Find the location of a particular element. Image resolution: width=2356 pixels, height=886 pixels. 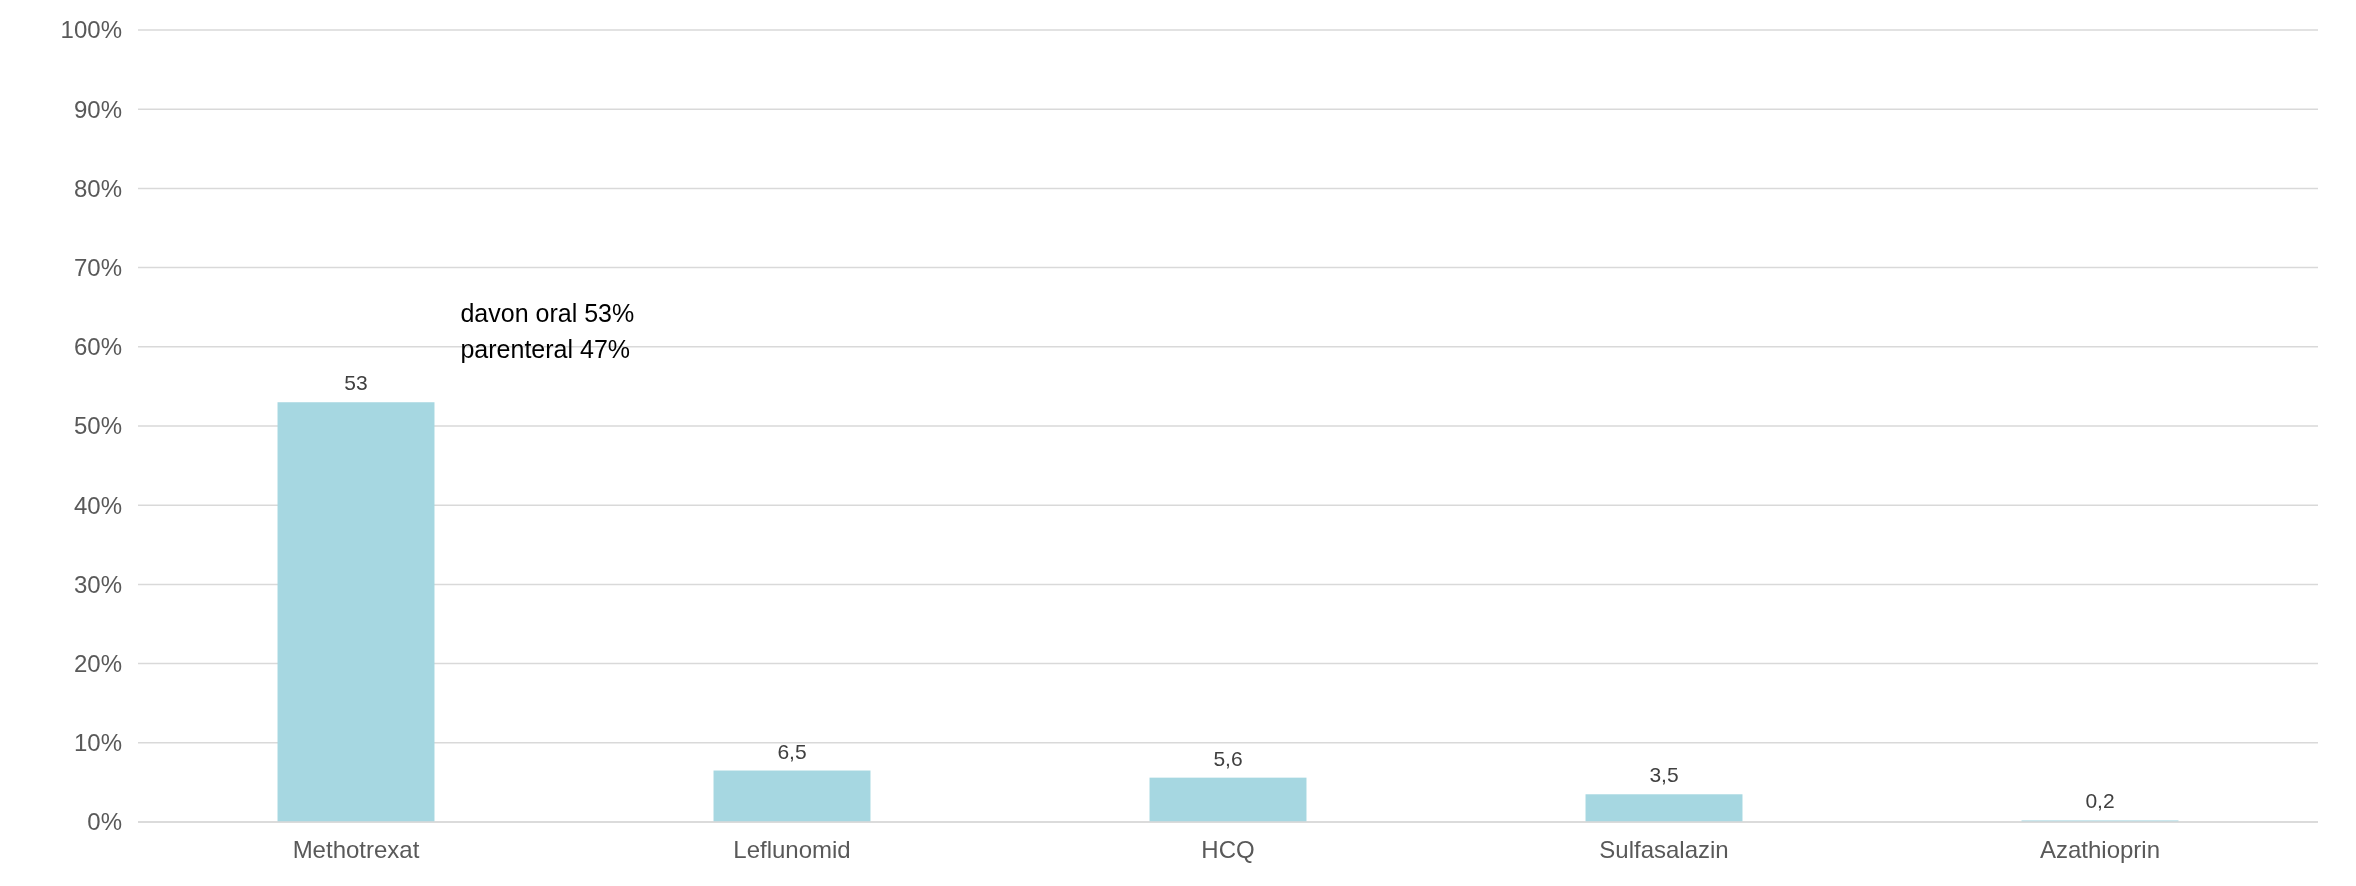

y-tick-label: 70% is located at coordinates (97, 267).